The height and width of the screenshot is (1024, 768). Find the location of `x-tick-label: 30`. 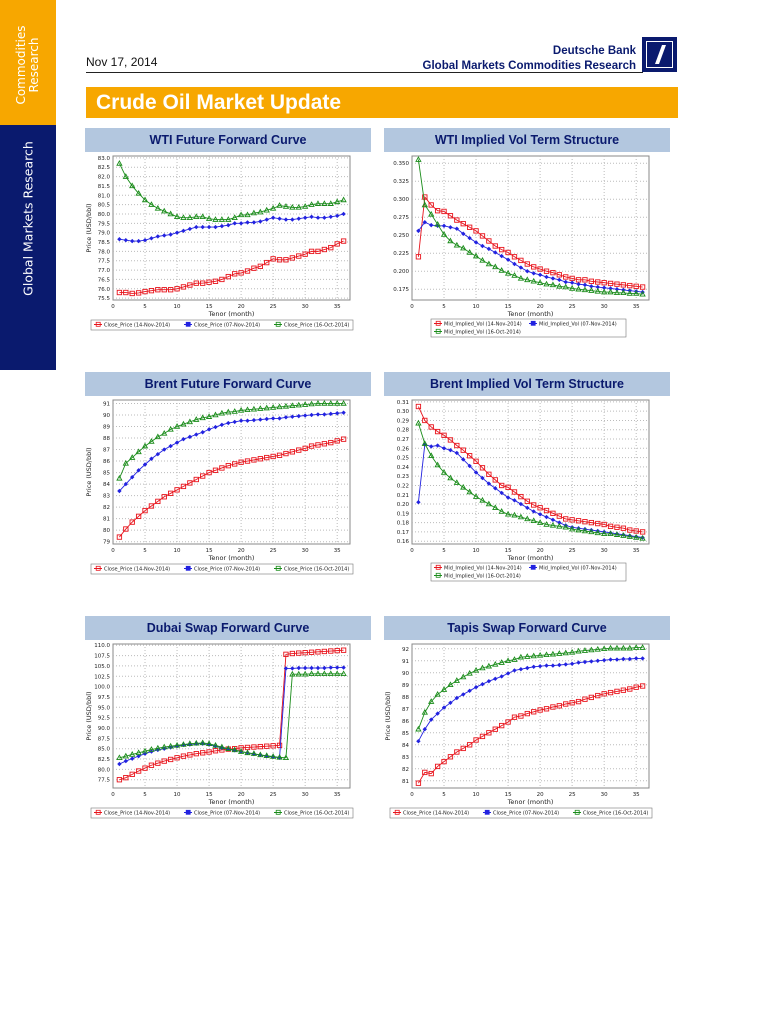

x-tick-label: 30 is located at coordinates (604, 795).